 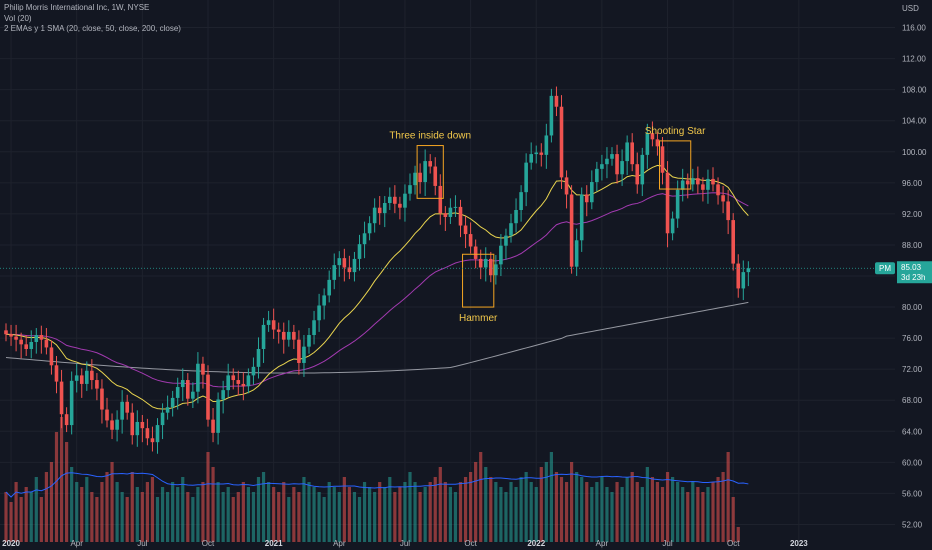 I want to click on pattern-annotations: Three inside down Hammer Shooting Star, so click(x=547, y=225).